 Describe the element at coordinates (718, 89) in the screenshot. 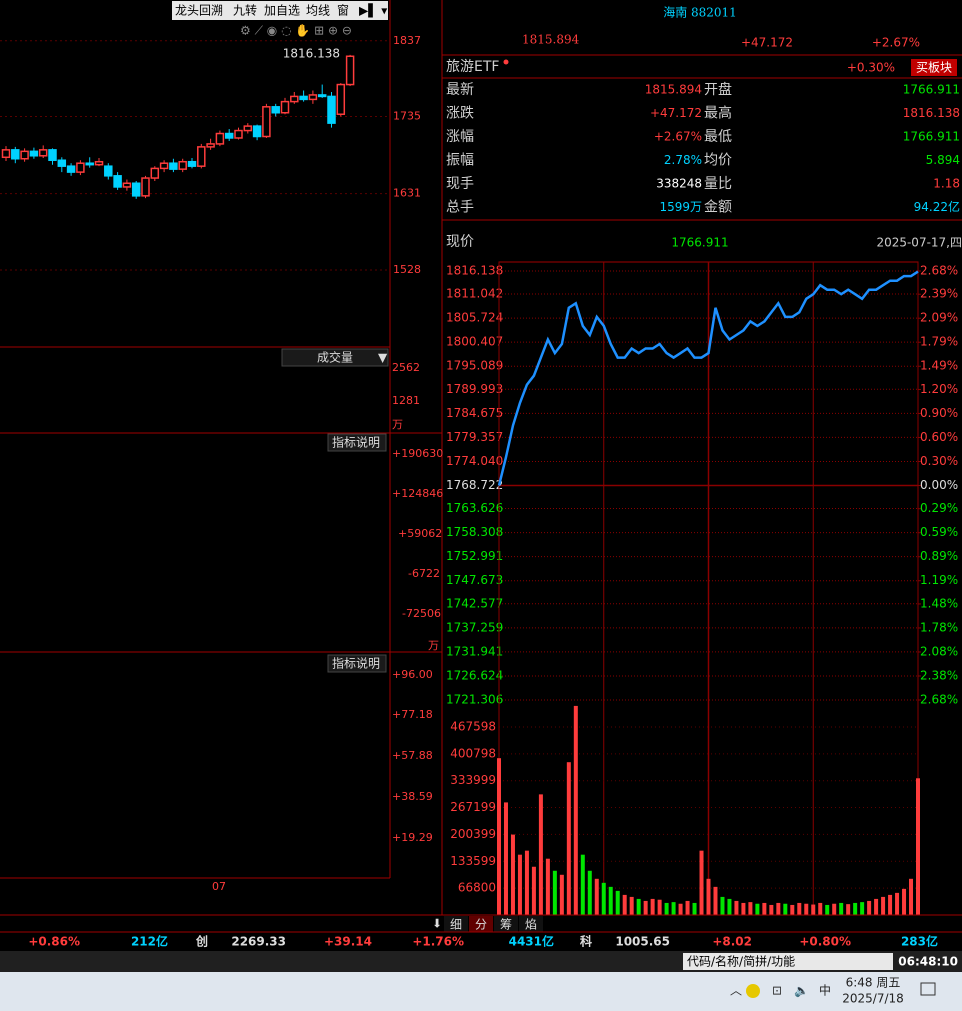

I see `quote-label: 开盘` at that location.